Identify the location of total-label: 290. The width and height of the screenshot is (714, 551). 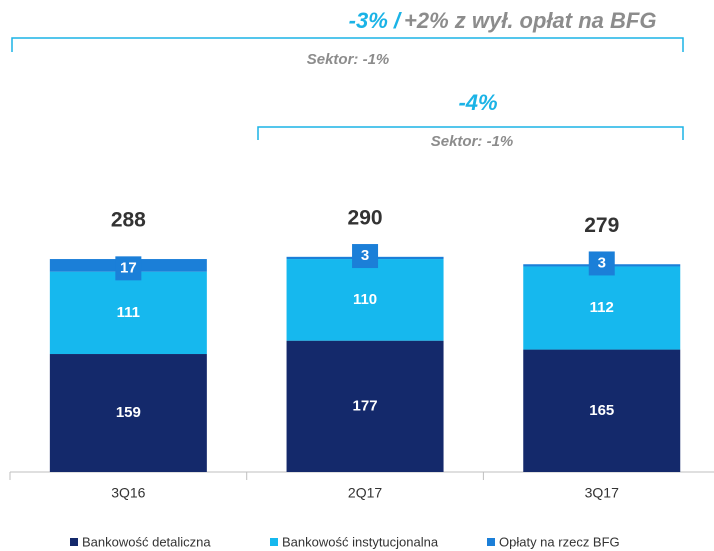
(365, 217).